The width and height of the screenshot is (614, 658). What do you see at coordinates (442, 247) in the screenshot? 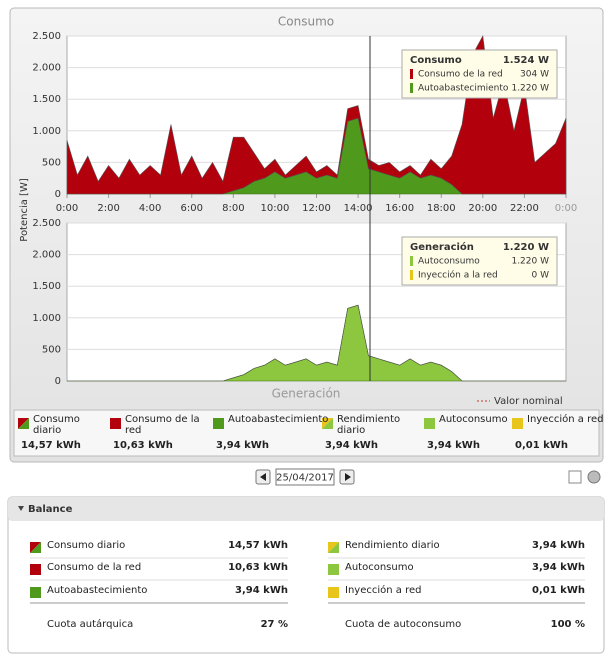
I see `tooltip-title: Generación` at bounding box center [442, 247].